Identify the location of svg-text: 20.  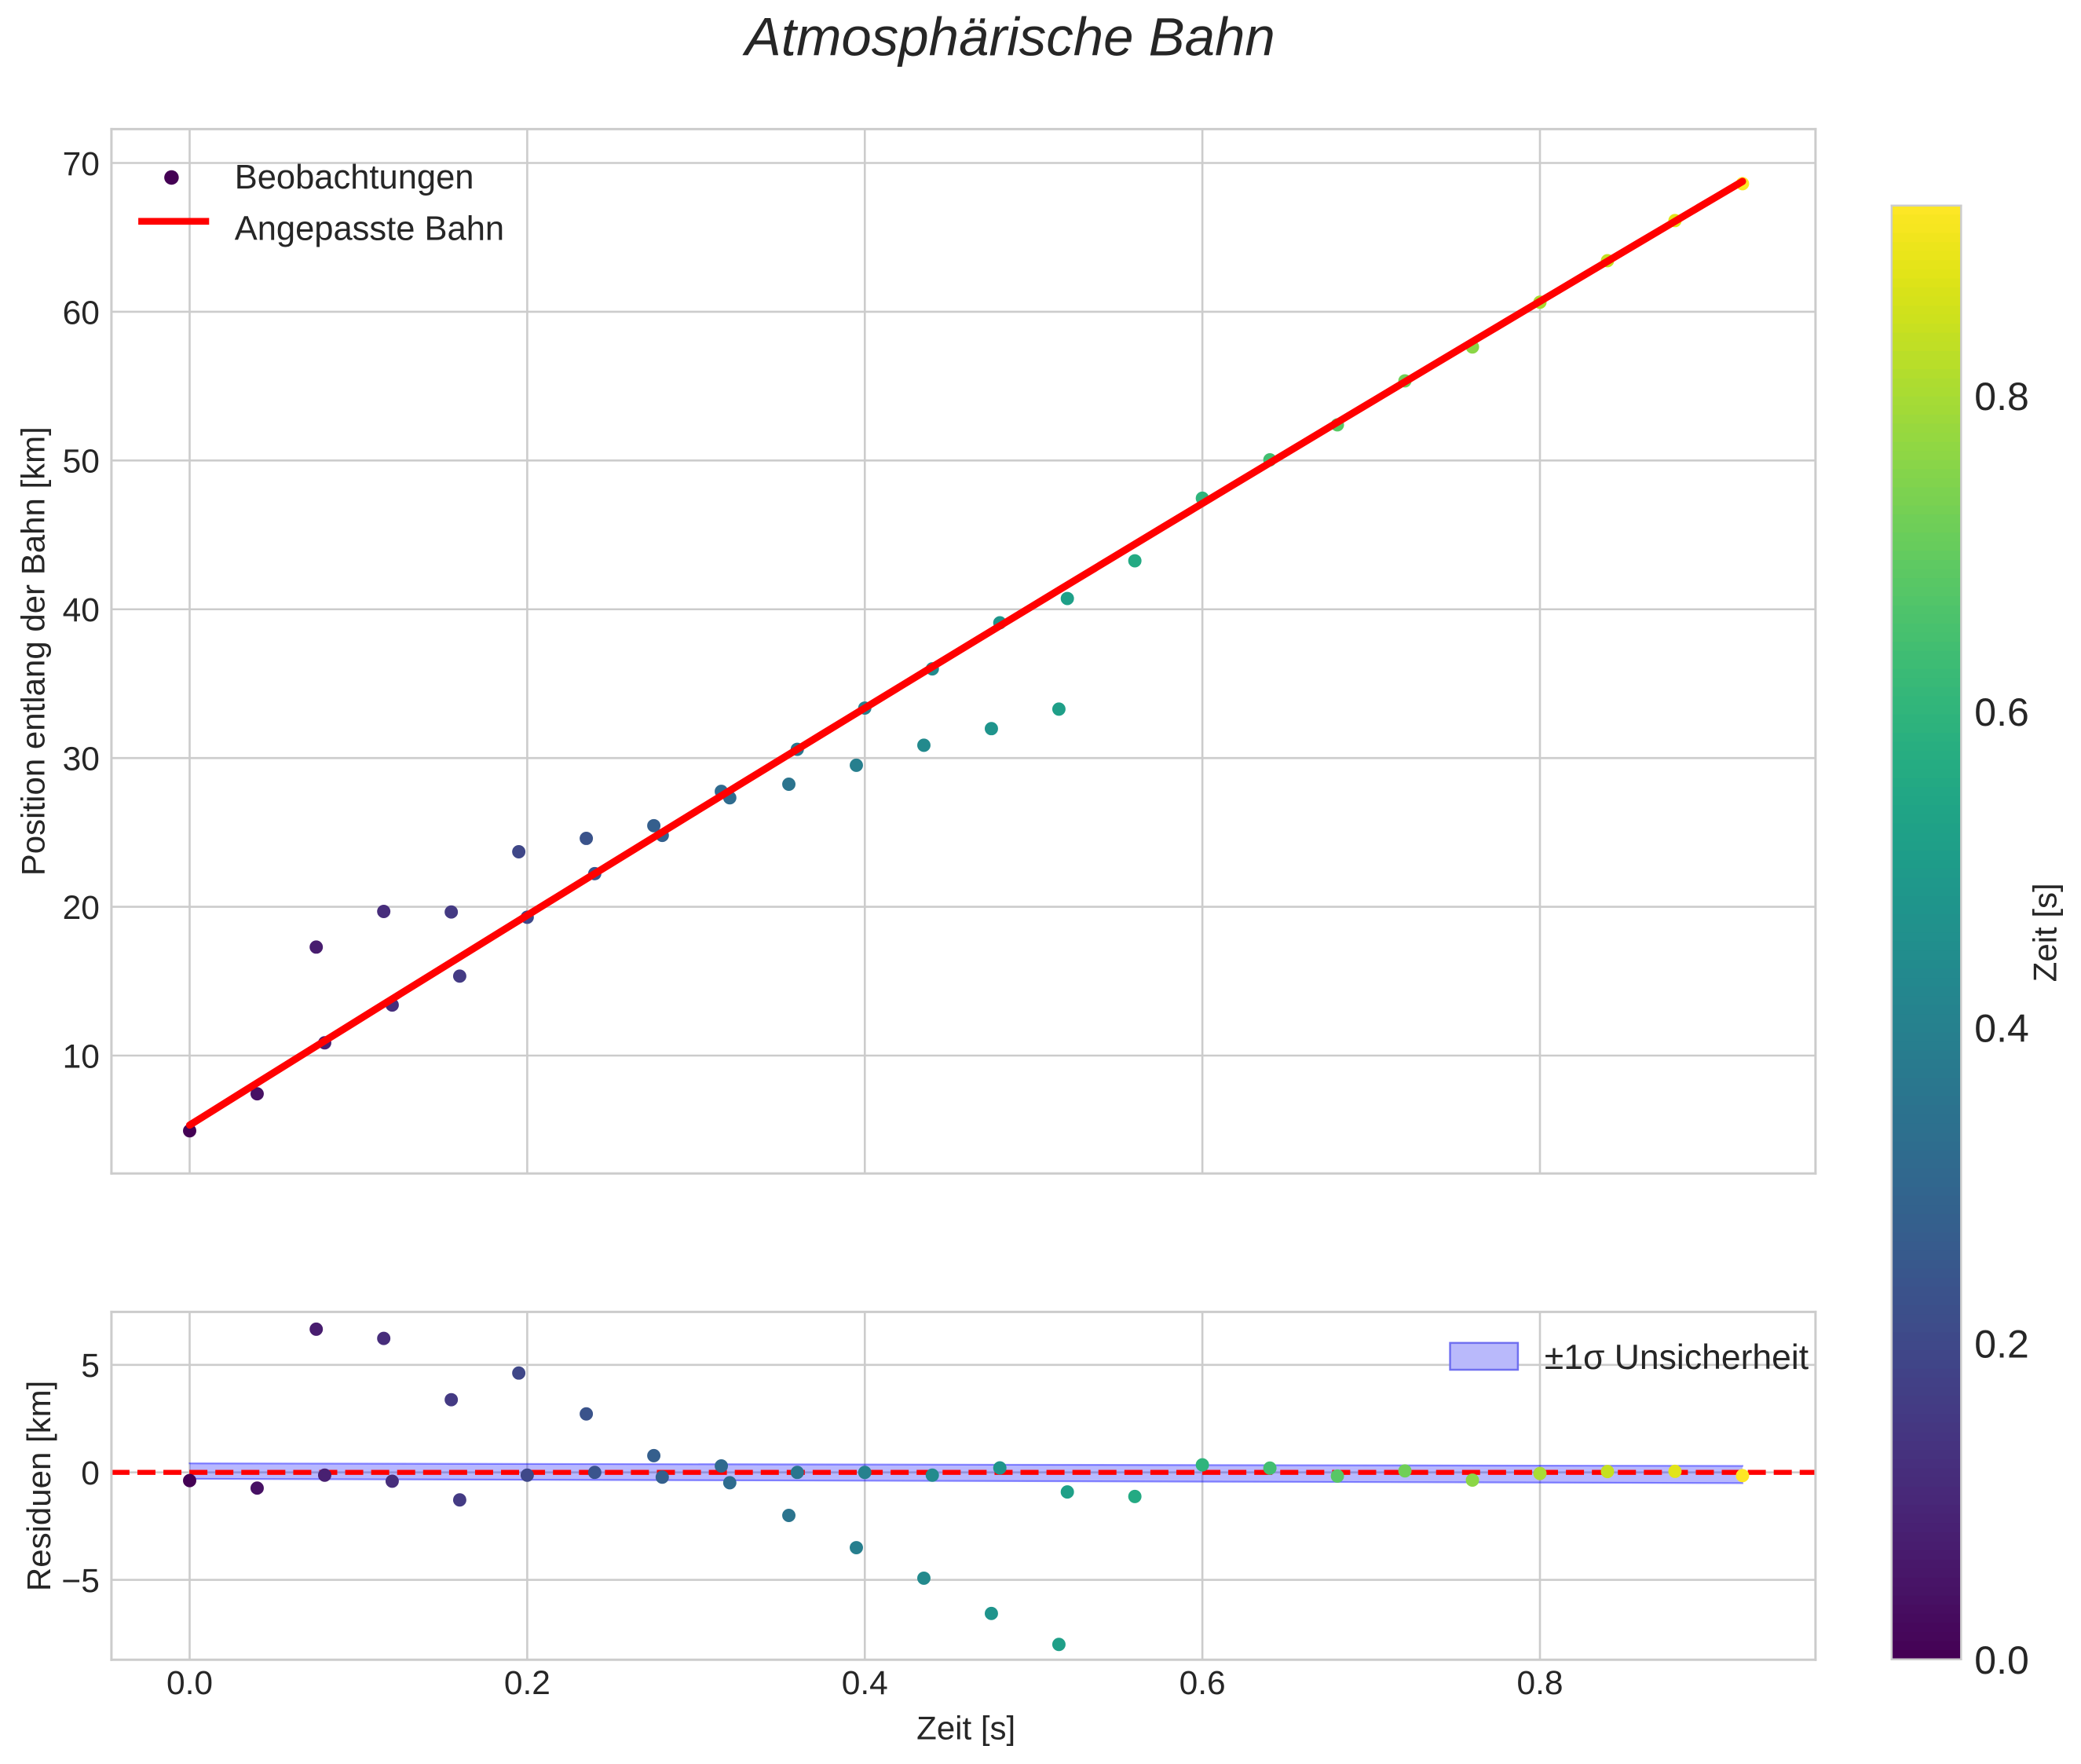
(81, 909).